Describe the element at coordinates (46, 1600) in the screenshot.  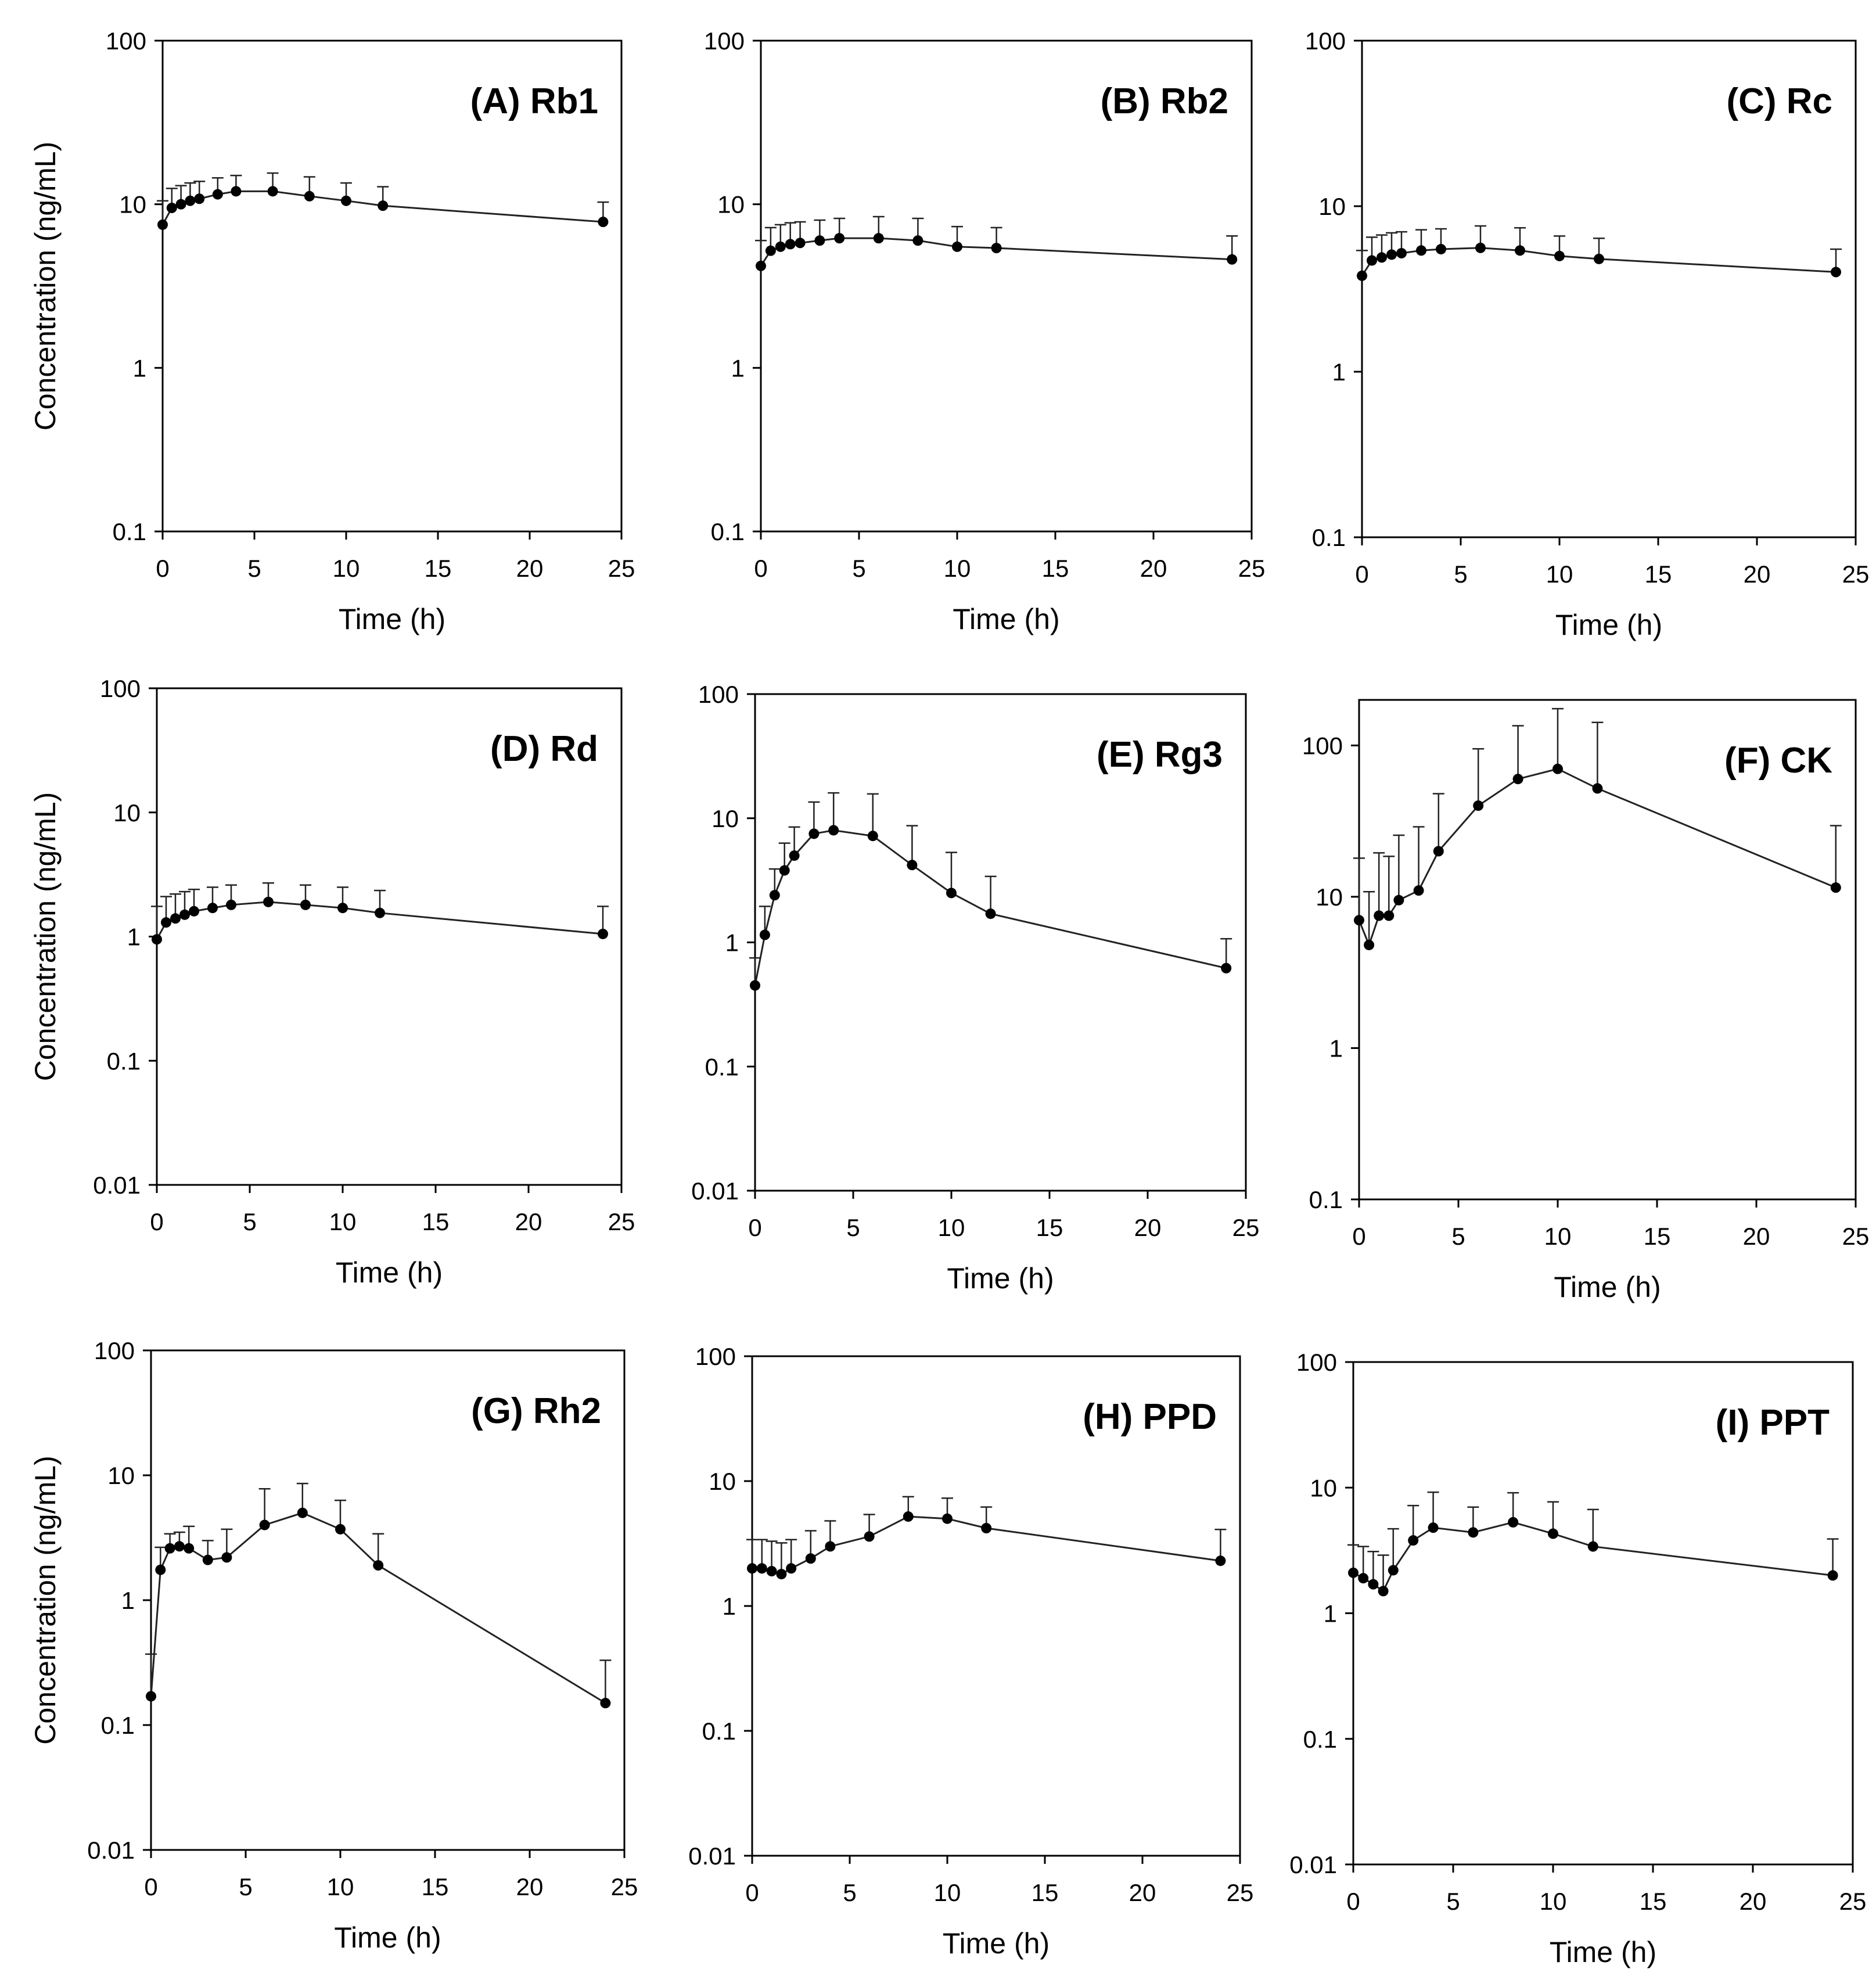
I see `y-axis-label: Concentration (ng/mL)` at that location.